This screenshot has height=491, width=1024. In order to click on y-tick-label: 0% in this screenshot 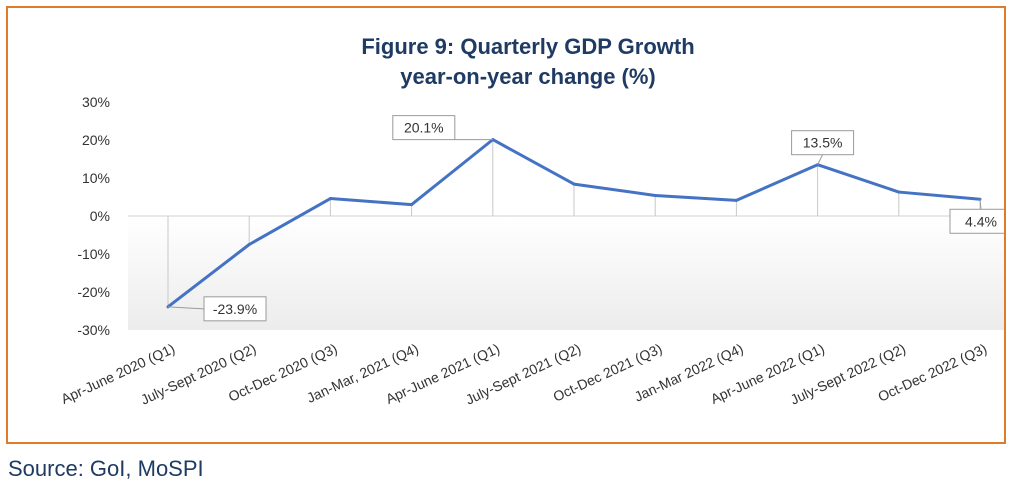, I will do `click(100, 216)`.